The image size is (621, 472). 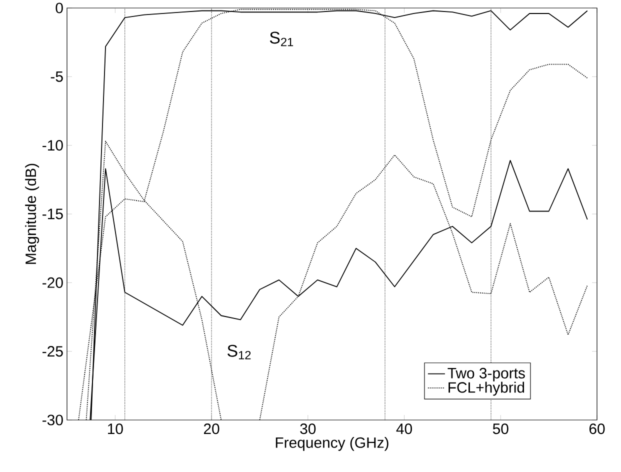 I want to click on x-axis-title: Frequency (GHz), so click(x=332, y=443).